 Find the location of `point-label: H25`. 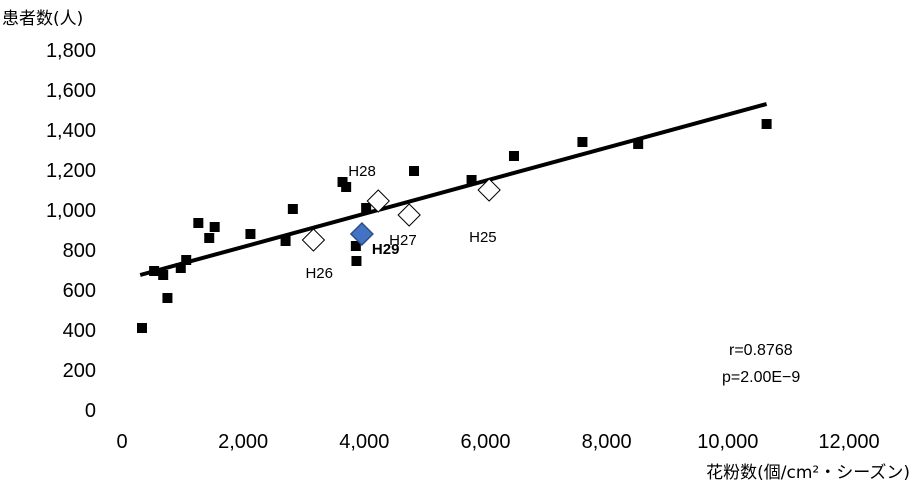

point-label: H25 is located at coordinates (483, 237).